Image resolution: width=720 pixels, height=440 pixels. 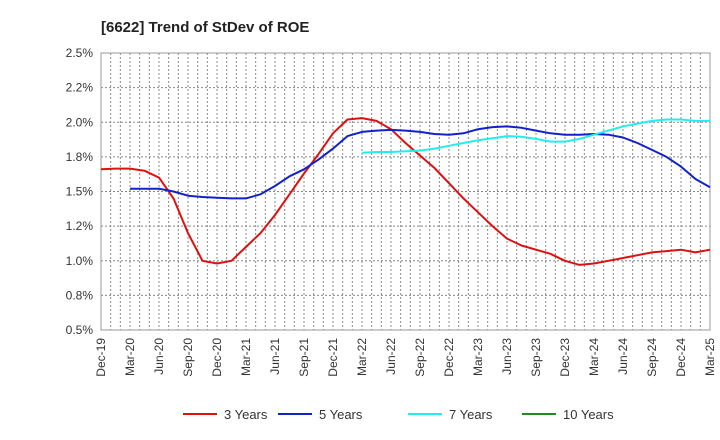 I want to click on y-tick-label: 1.8%, so click(x=80, y=157).